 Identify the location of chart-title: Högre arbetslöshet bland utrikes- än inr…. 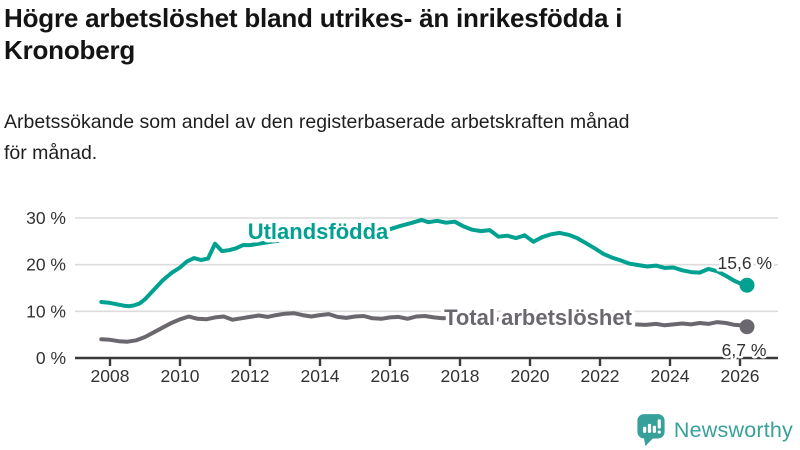
(400, 34).